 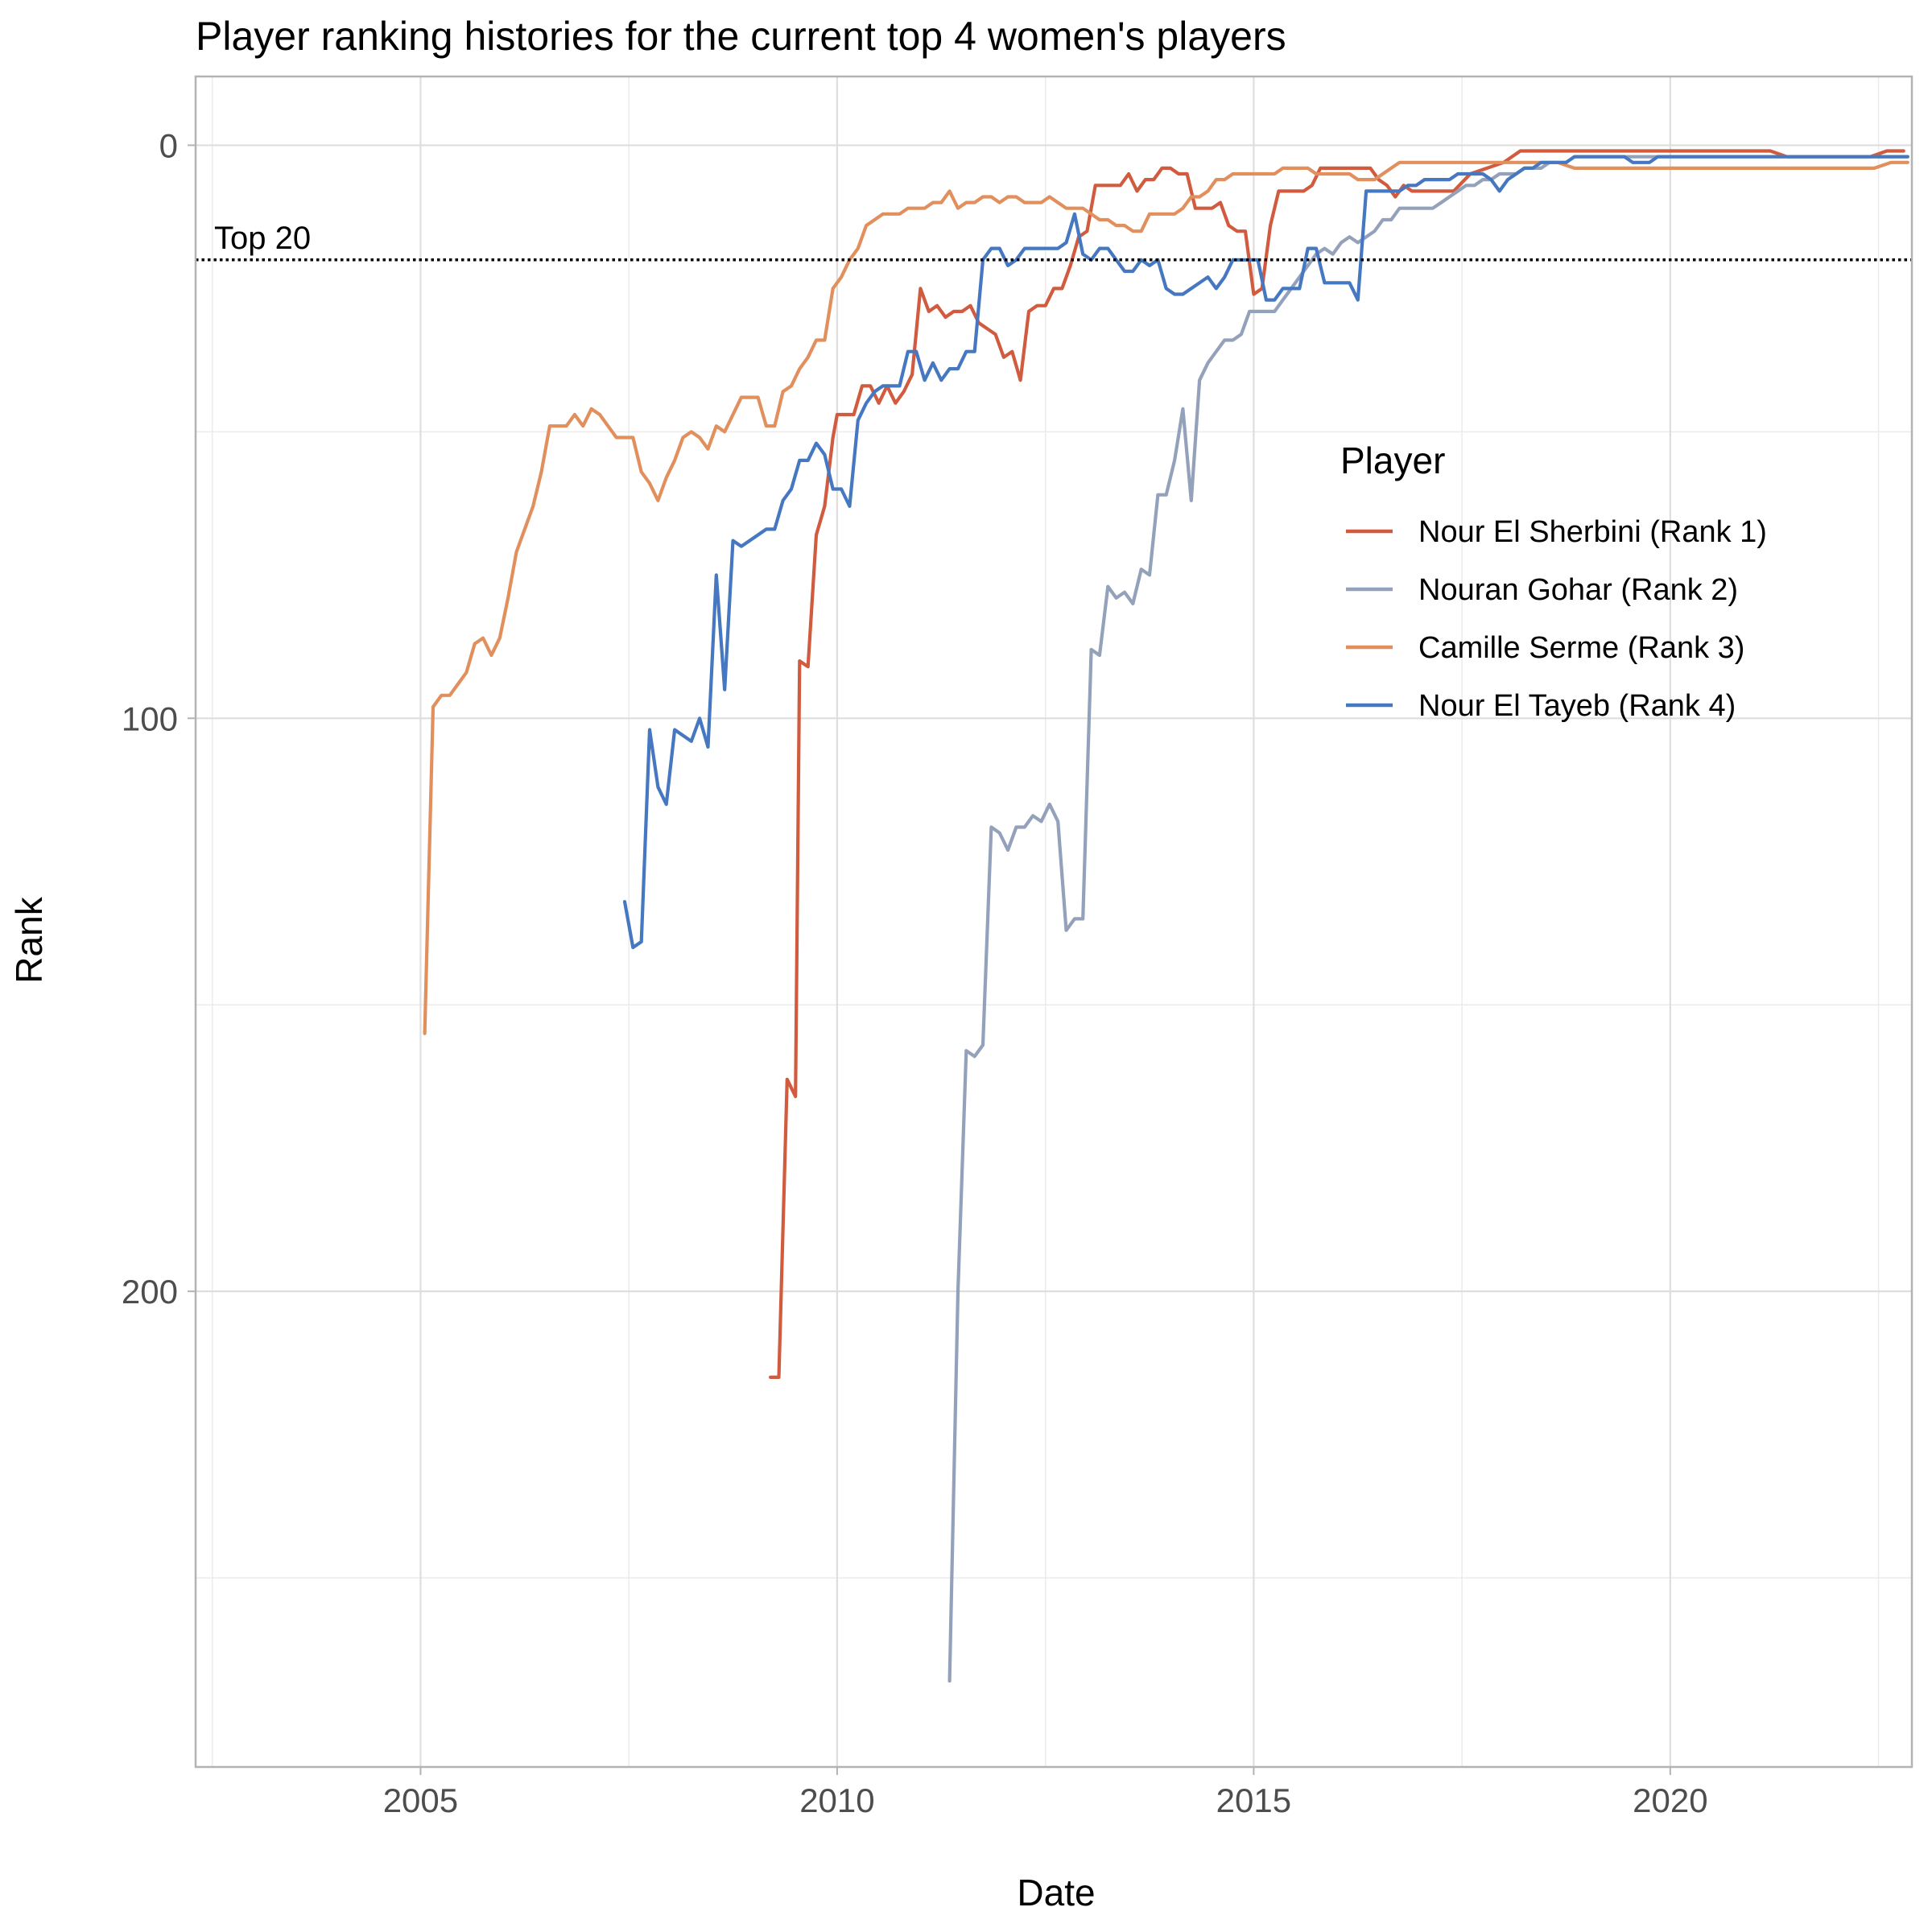 What do you see at coordinates (1253, 1800) in the screenshot?
I see `x-tick-label: 2015` at bounding box center [1253, 1800].